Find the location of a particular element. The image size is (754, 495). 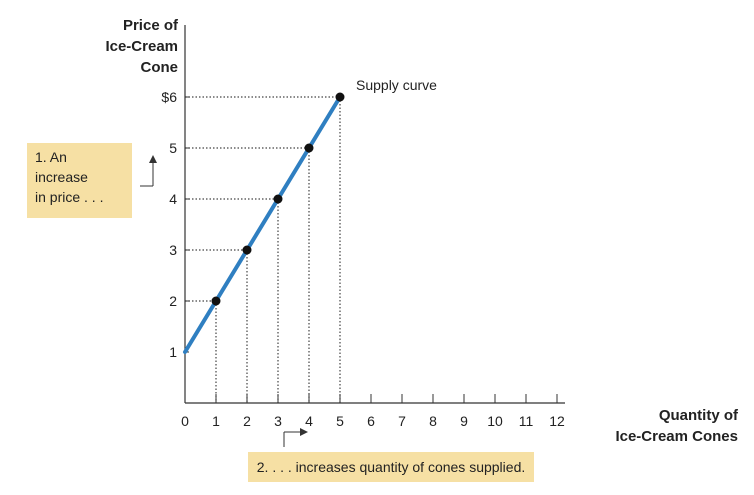

price-increase-callout: 1. An increase in price . . . is located at coordinates (79, 180).